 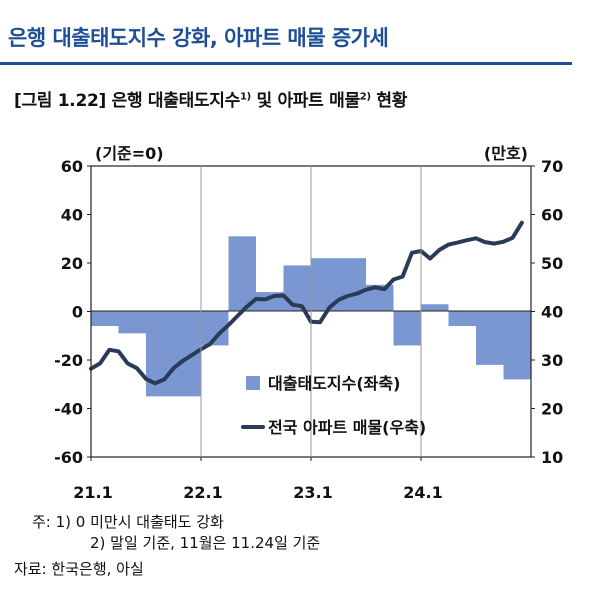 What do you see at coordinates (552, 457) in the screenshot?
I see `right-tick-label: 10` at bounding box center [552, 457].